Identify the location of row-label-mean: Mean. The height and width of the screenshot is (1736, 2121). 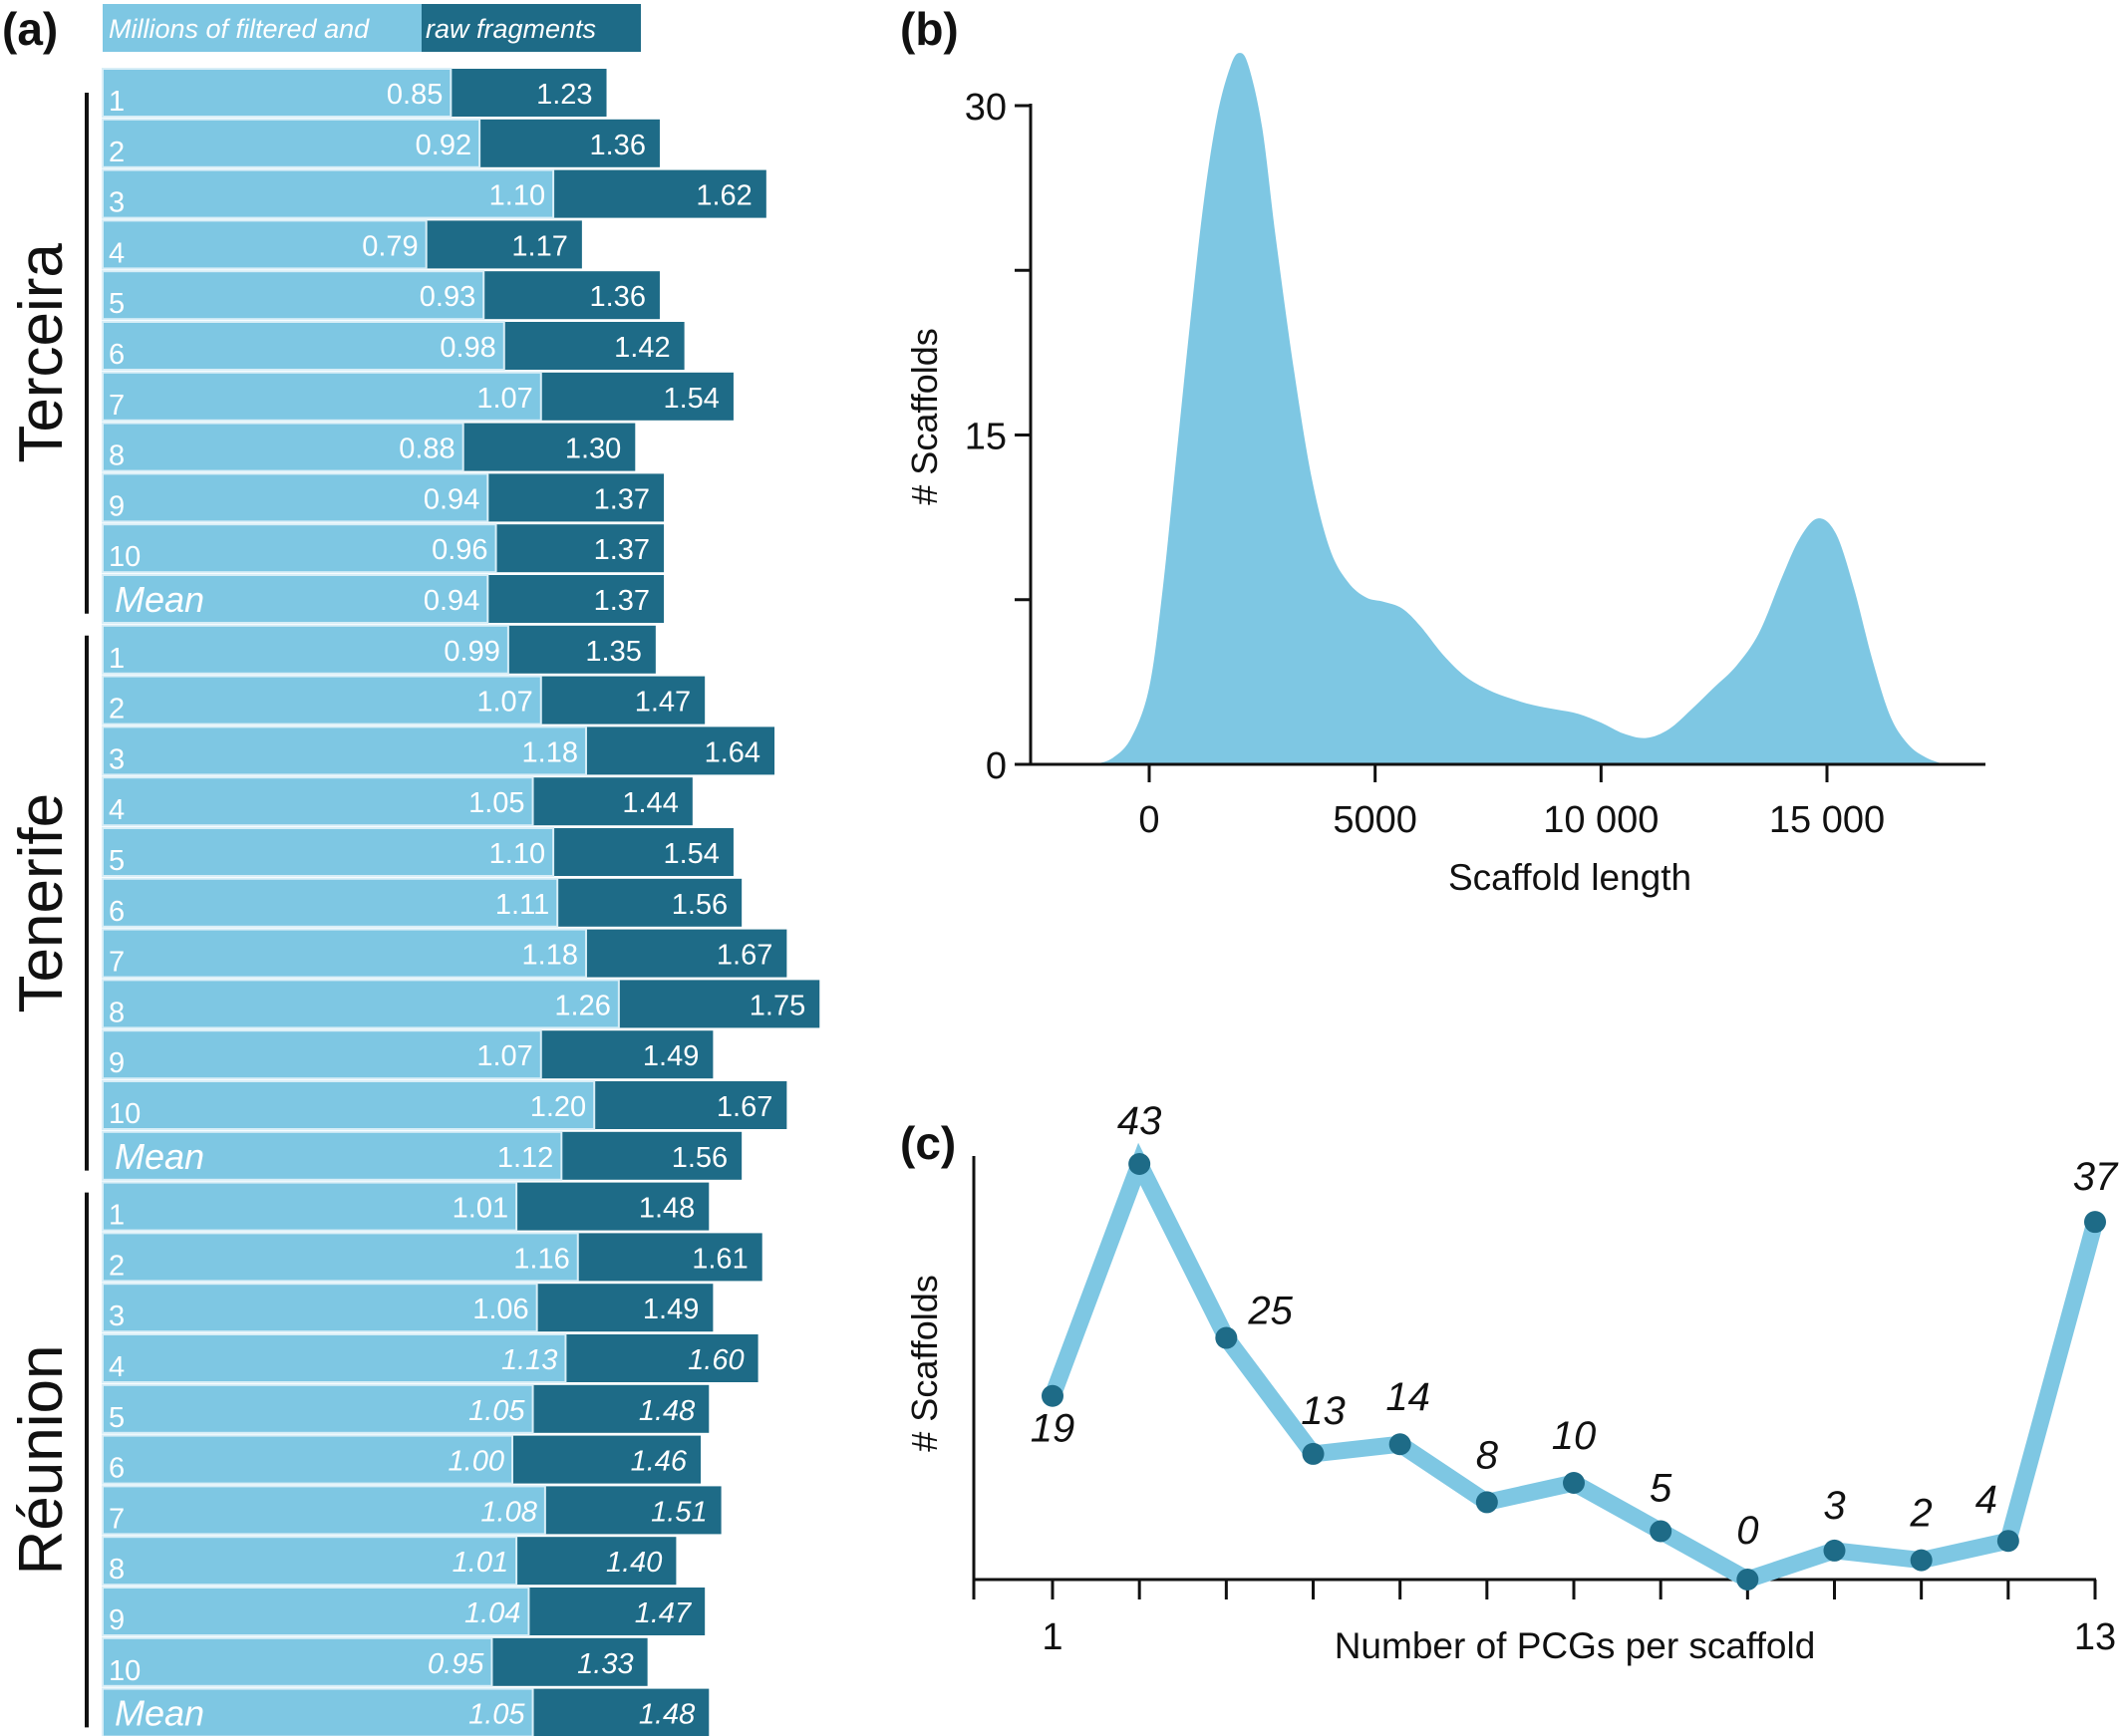
(159, 599).